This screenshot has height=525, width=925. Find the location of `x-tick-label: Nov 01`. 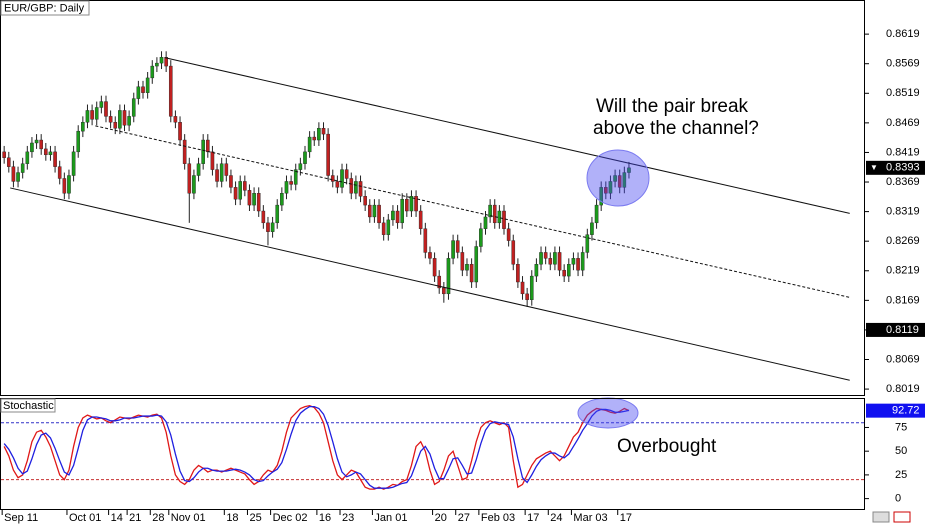

x-tick-label: Nov 01 is located at coordinates (188, 518).